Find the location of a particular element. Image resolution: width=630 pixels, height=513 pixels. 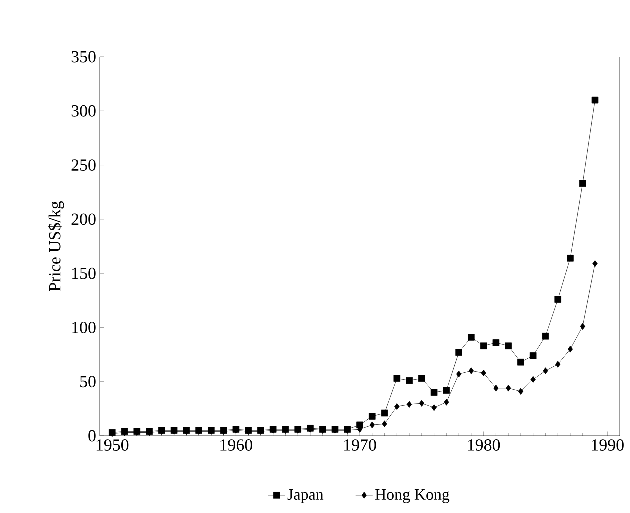

legend-label: Japan is located at coordinates (306, 496).